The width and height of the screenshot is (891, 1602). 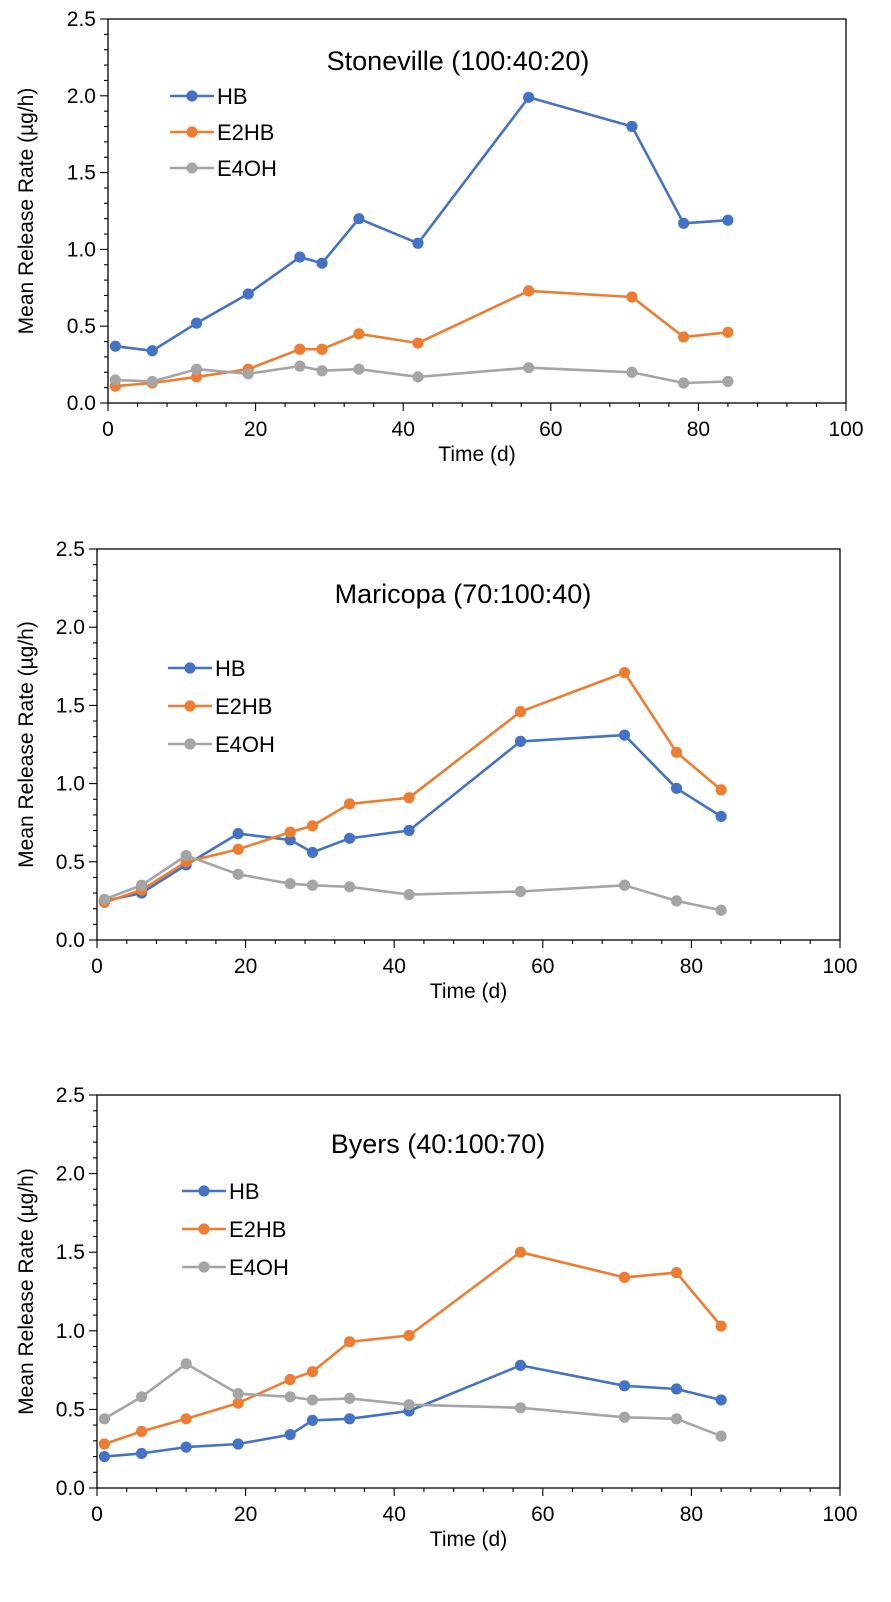 I want to click on series-line-e4oh, so click(x=412, y=1400).